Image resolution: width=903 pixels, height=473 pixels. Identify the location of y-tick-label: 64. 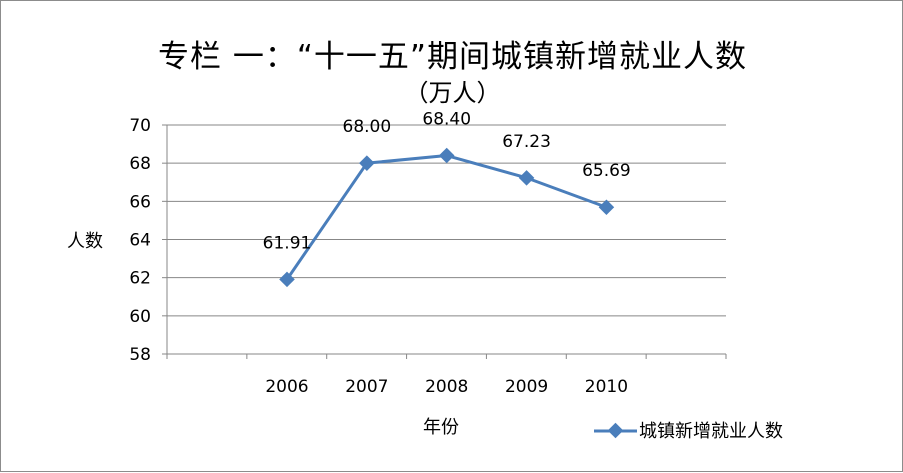
(140, 241).